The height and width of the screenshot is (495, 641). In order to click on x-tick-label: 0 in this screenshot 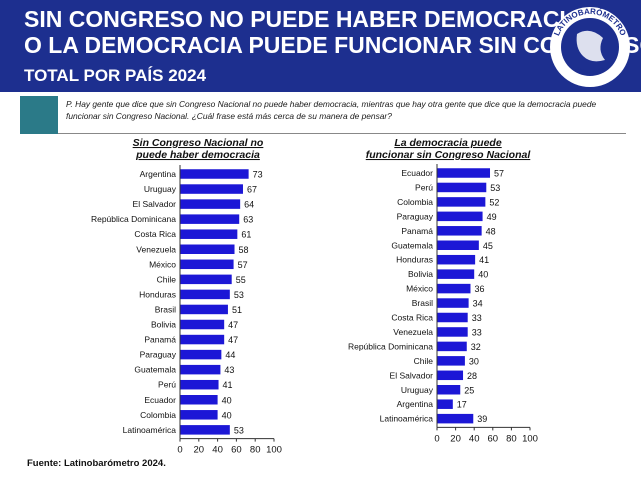, I will do `click(179, 450)`.